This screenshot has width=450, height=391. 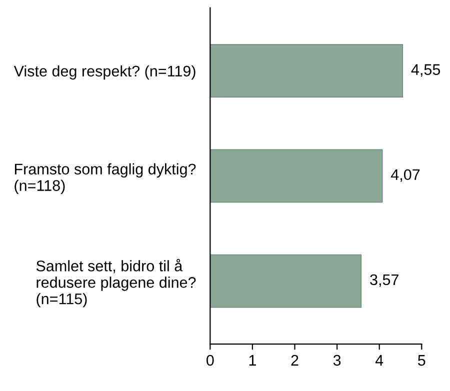 I want to click on x-tick-label: 4, so click(x=379, y=360).